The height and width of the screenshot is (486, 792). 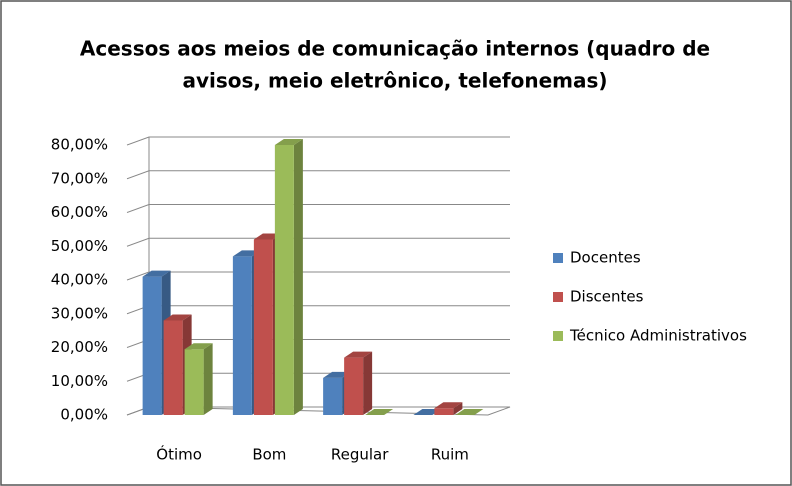 I want to click on legend-label: Docentes, so click(x=605, y=258).